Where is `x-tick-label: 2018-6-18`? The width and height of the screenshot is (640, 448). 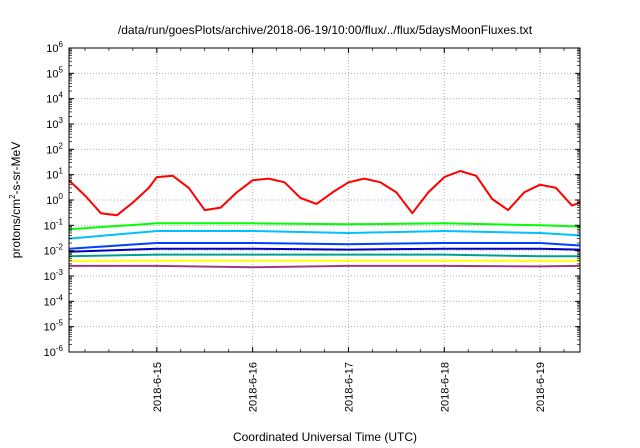 x-tick-label: 2018-6-18 is located at coordinates (445, 387).